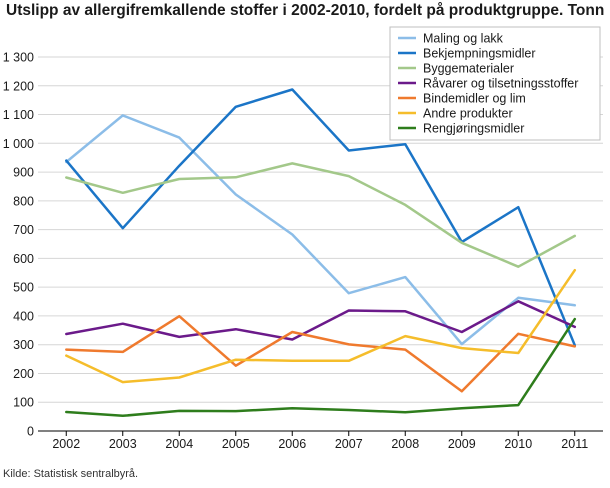 The height and width of the screenshot is (488, 610). What do you see at coordinates (405, 444) in the screenshot?
I see `x-tick-label: 2008` at bounding box center [405, 444].